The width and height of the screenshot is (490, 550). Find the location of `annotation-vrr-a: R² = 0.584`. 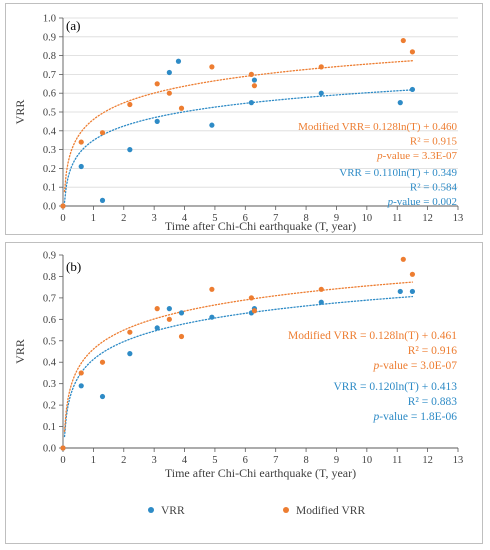

annotation-vrr-a: R² = 0.584 is located at coordinates (434, 188).